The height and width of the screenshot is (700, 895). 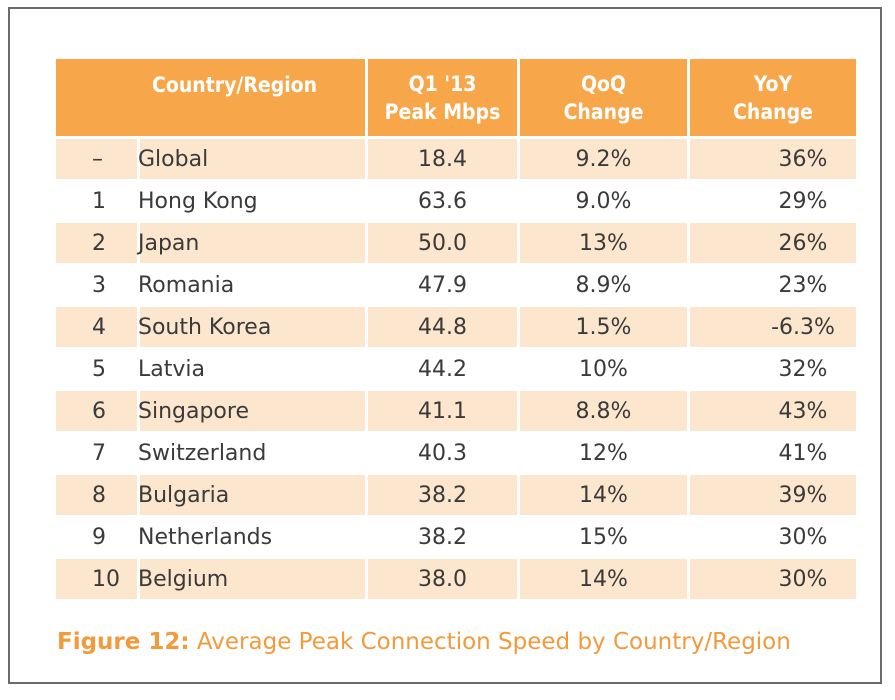 What do you see at coordinates (253, 160) in the screenshot?
I see `country-cell: Global` at bounding box center [253, 160].